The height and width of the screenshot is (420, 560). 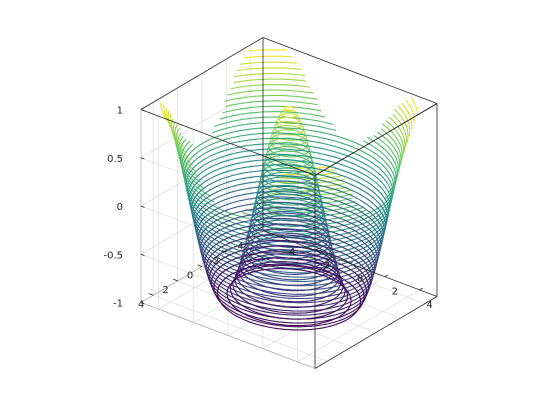 I want to click on y-tick-label: 2, so click(x=165, y=290).